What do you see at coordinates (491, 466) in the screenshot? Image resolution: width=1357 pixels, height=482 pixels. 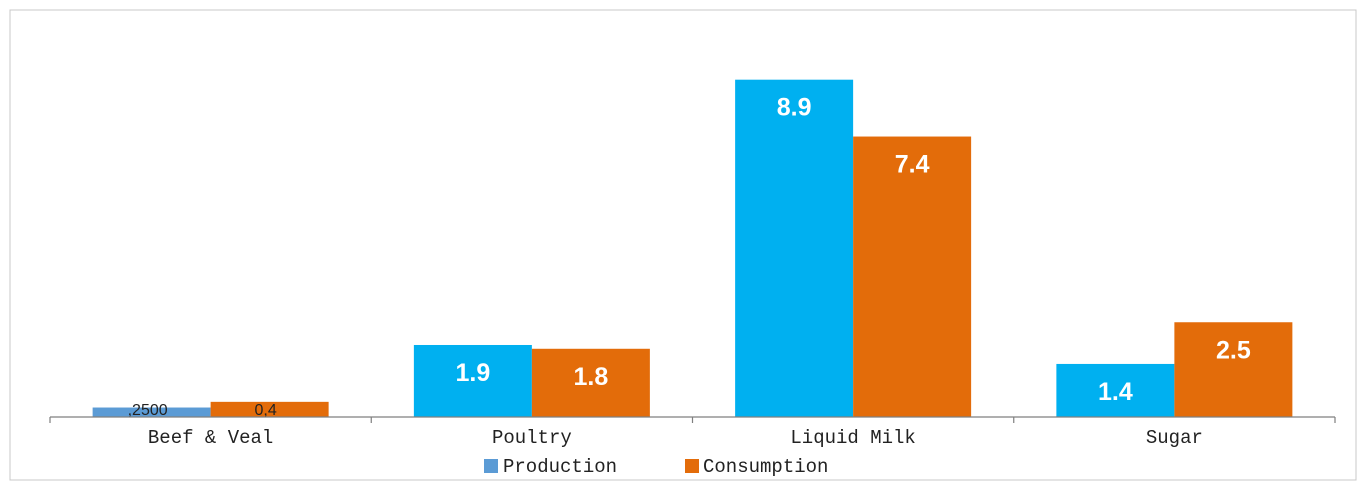 I see `legend-swatch-production` at bounding box center [491, 466].